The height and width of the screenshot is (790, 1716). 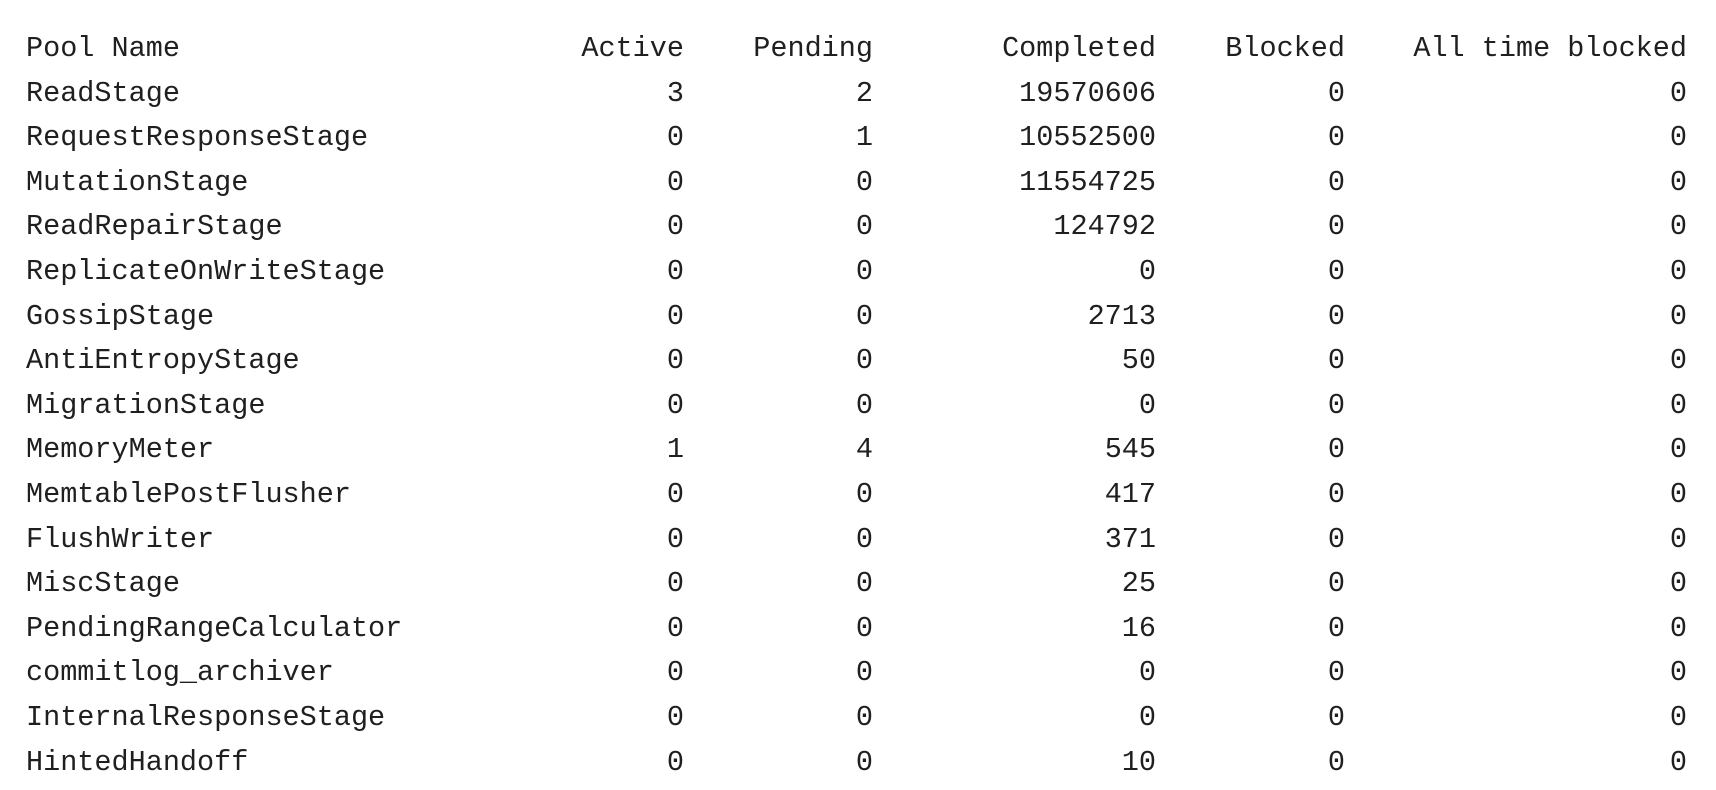 I want to click on completed-cell: 25, so click(x=1138, y=584).